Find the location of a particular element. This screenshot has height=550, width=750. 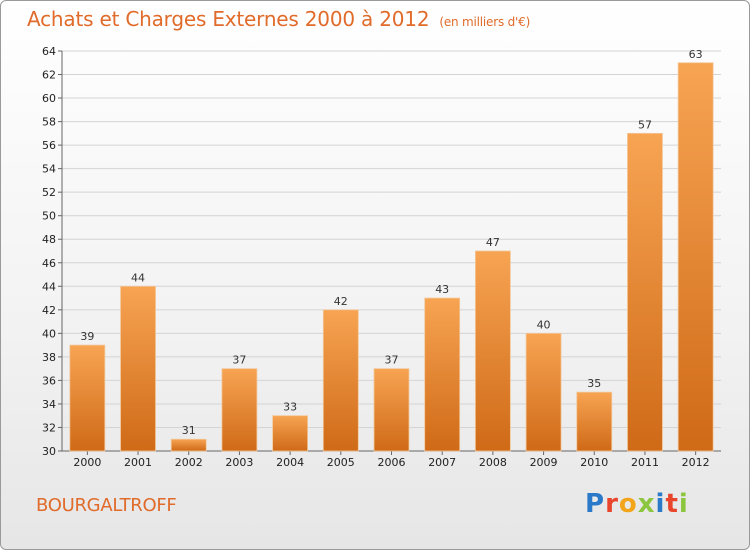

data-label: 42 is located at coordinates (341, 301).